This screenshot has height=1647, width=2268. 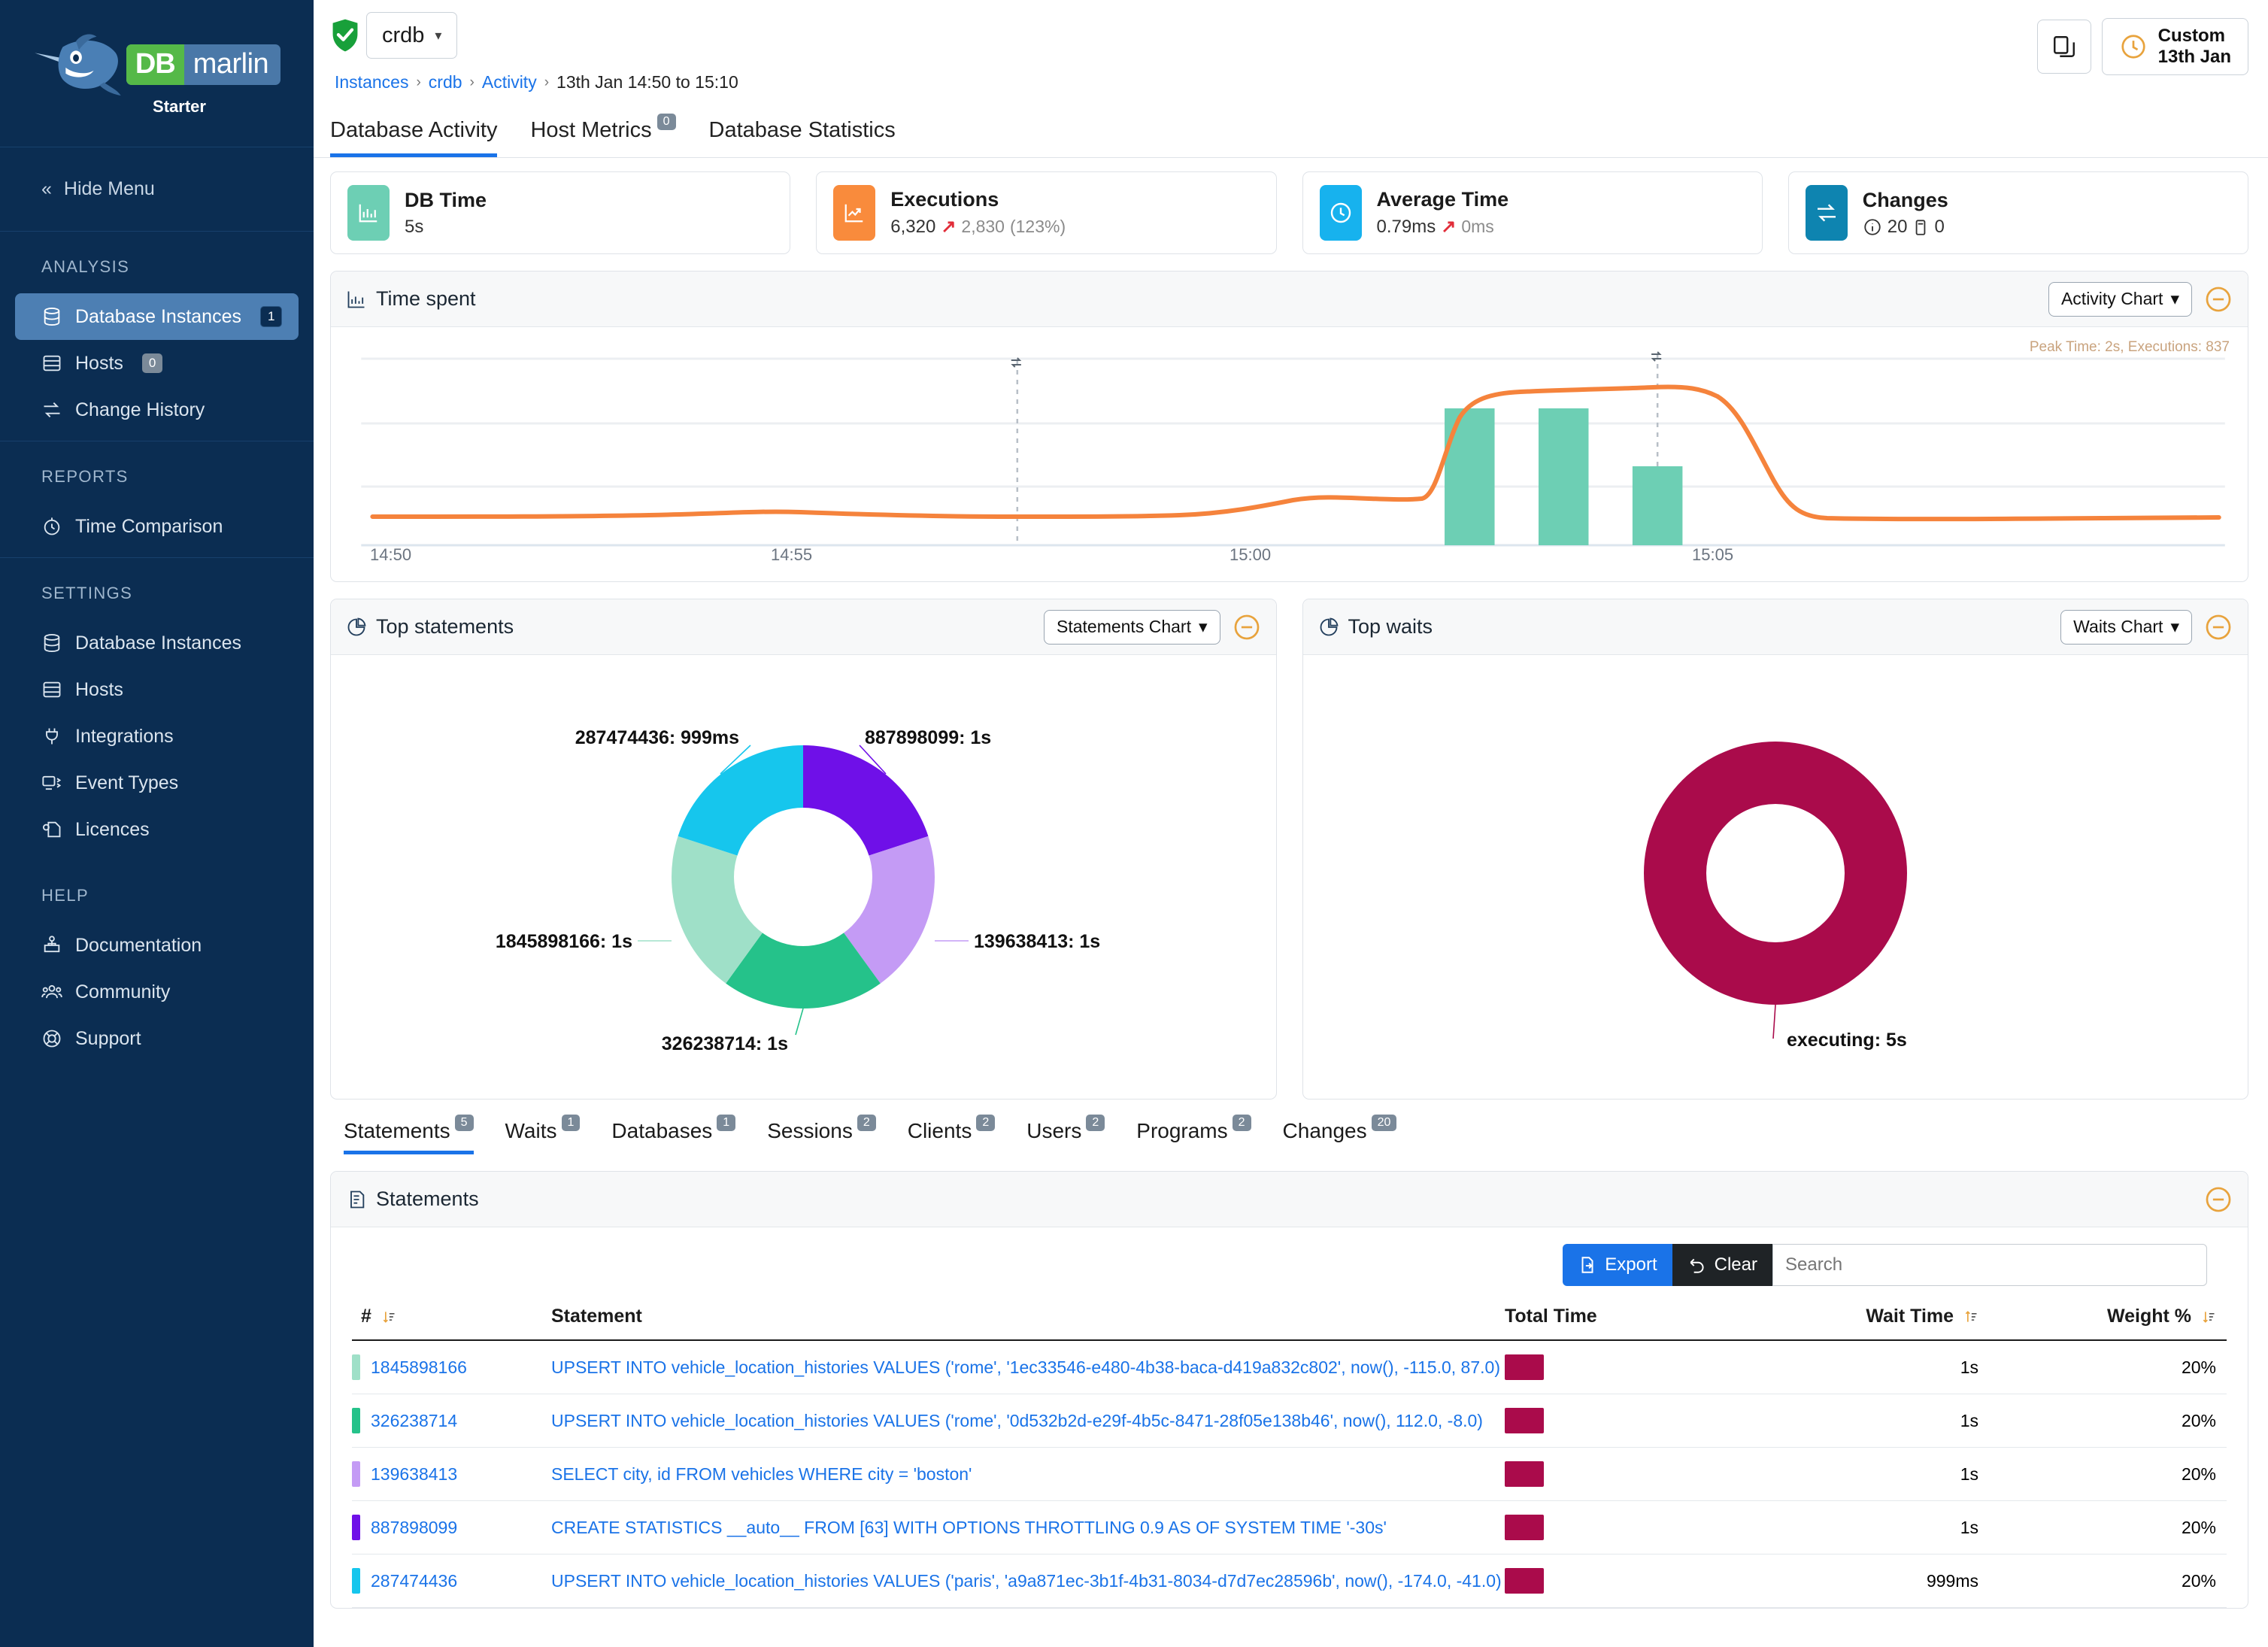 I want to click on kpi-card-executions: Executions 6,320 ↗ 2,830 (123%), so click(x=1046, y=212).